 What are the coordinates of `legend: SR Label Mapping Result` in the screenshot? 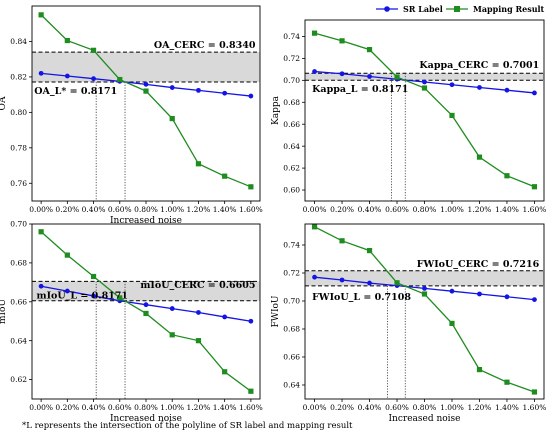 It's located at (460, 9).